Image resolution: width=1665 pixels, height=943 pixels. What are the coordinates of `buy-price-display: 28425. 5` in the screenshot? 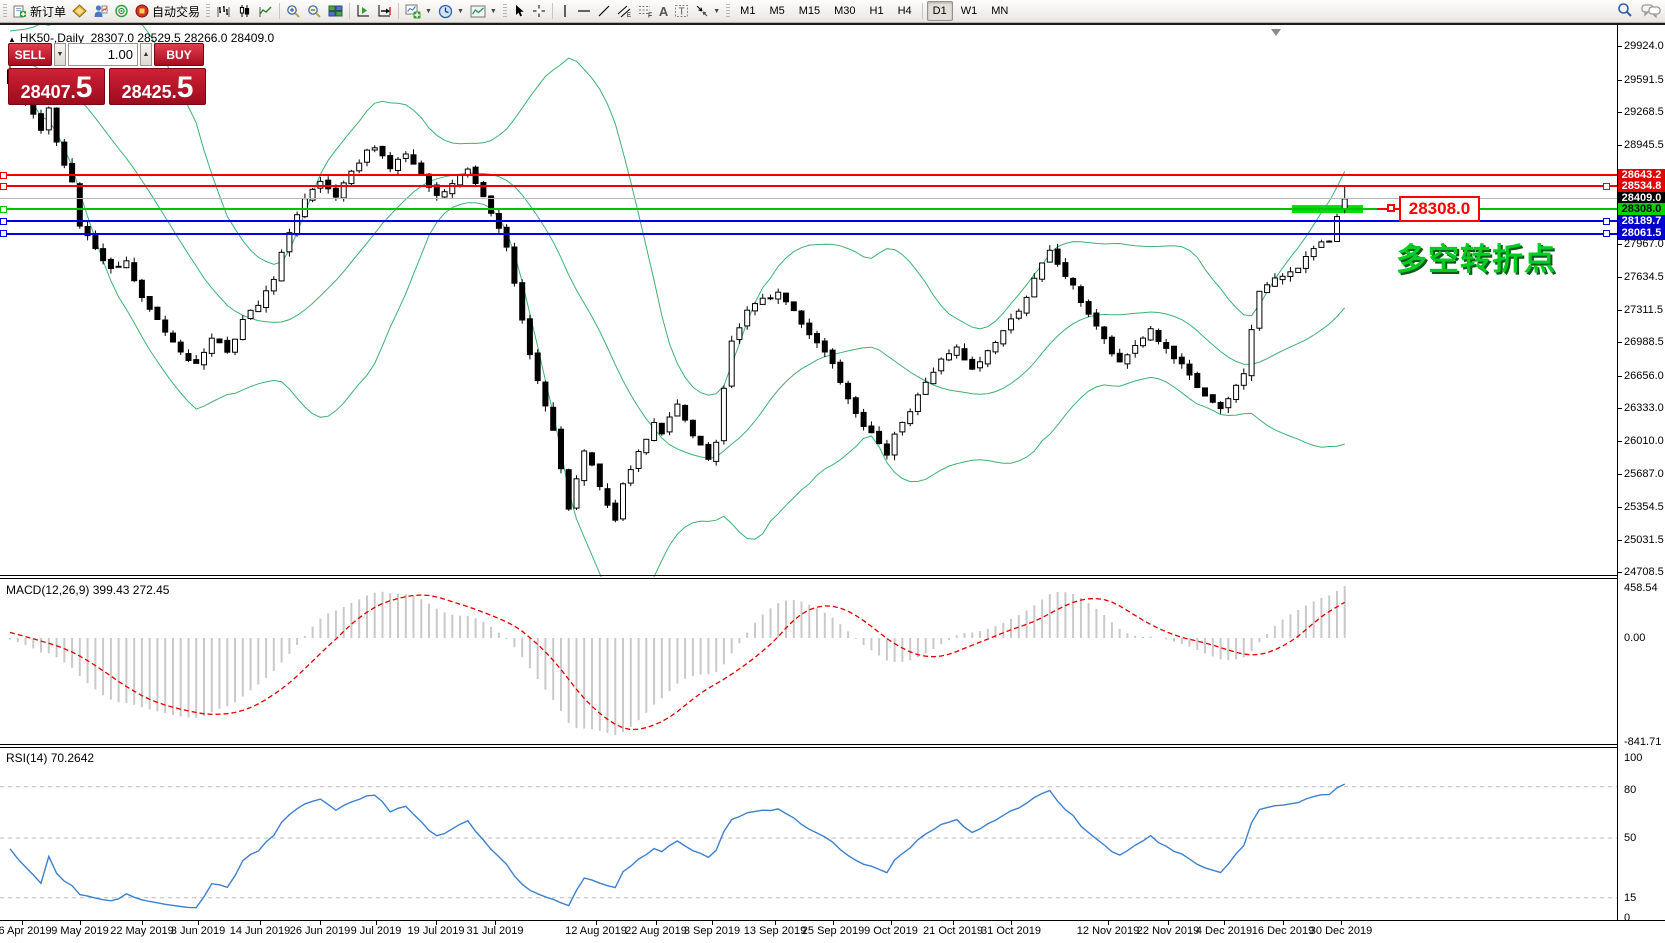 It's located at (157, 86).